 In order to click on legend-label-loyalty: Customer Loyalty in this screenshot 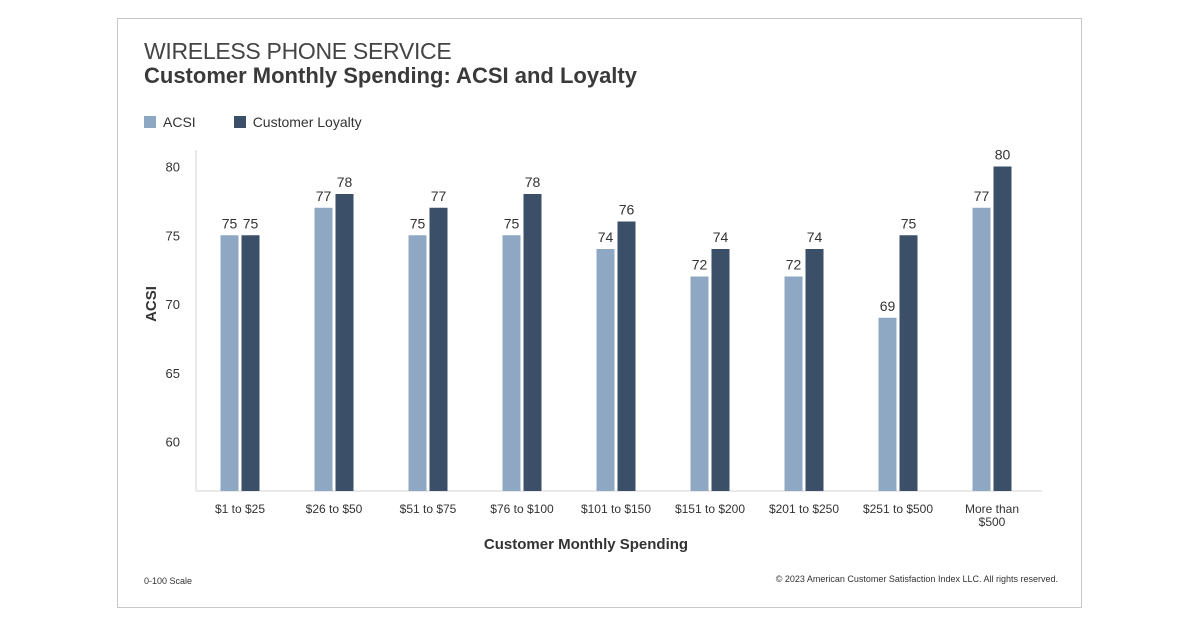, I will do `click(307, 122)`.